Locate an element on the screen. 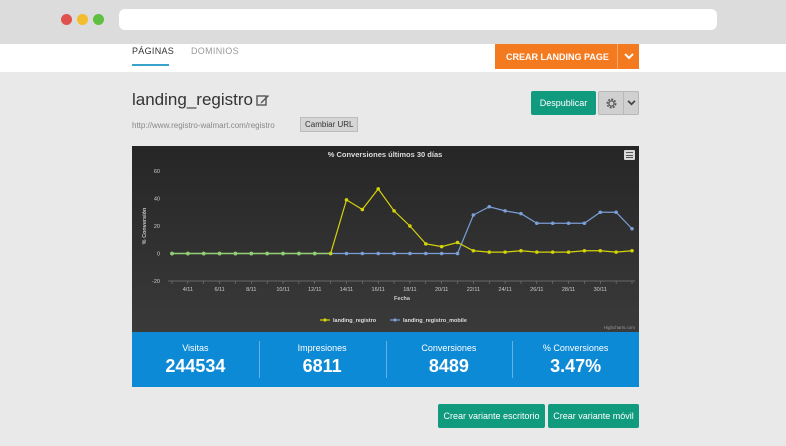 This screenshot has width=786, height=446. stat-impresiones: Impresiones 6811 is located at coordinates (322, 359).